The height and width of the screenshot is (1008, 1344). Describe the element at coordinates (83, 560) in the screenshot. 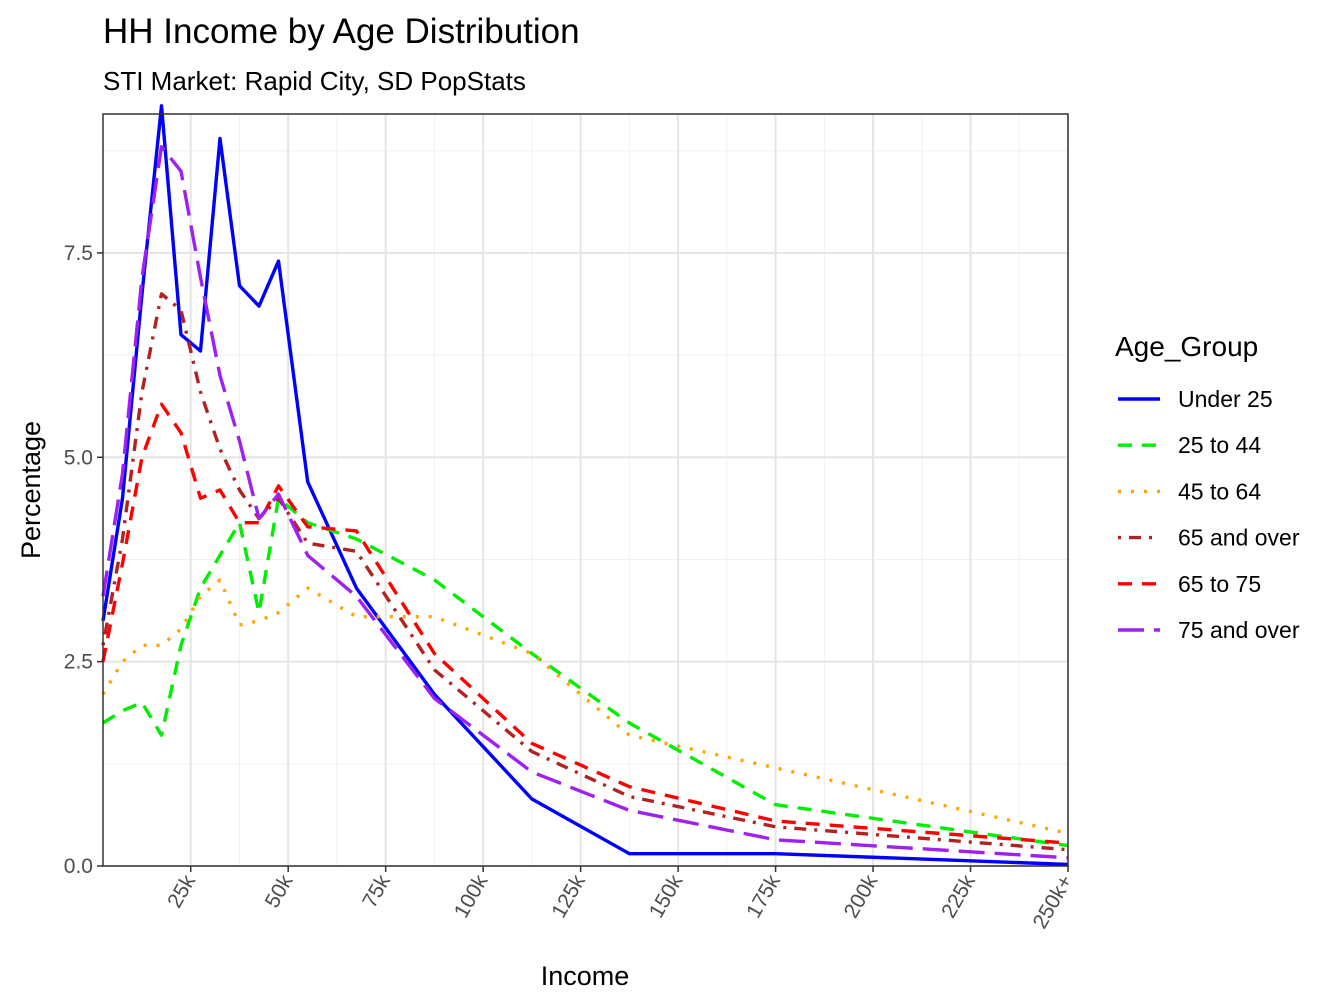

I see `y-axis: 0.0 2.5 5.0 7.5` at that location.